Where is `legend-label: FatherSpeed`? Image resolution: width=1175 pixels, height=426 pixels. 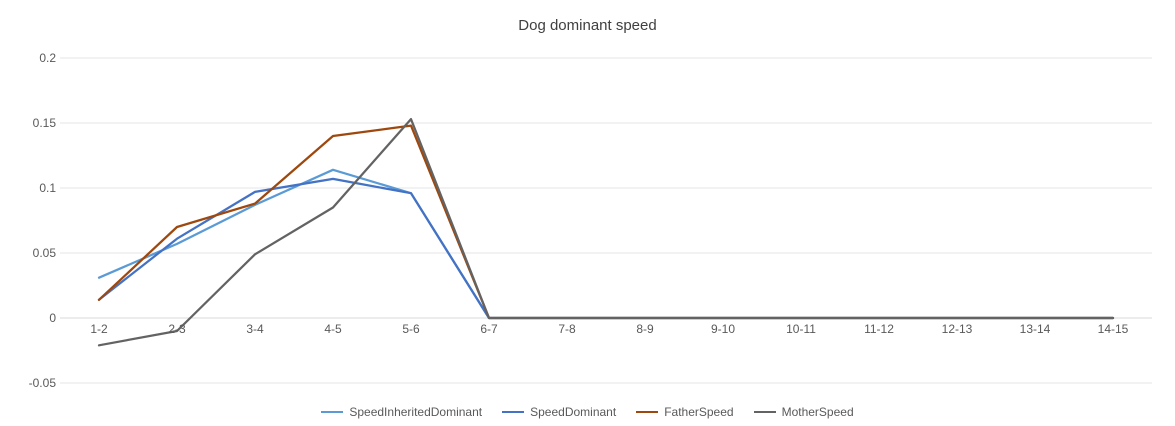
legend-label: FatherSpeed is located at coordinates (699, 412).